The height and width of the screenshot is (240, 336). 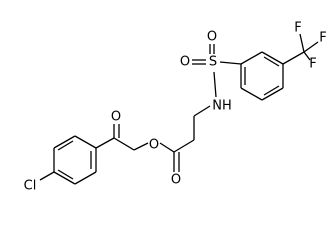 I want to click on atom-label: NH, so click(x=222, y=106).